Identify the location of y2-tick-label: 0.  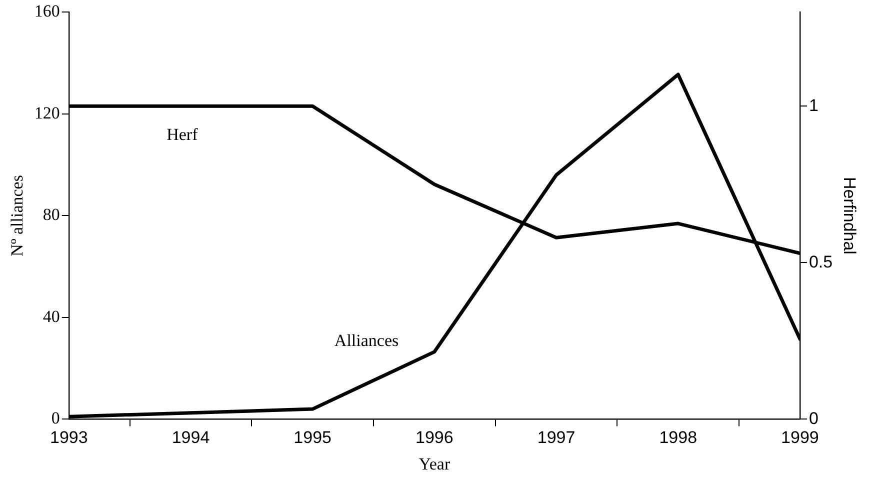
(813, 418).